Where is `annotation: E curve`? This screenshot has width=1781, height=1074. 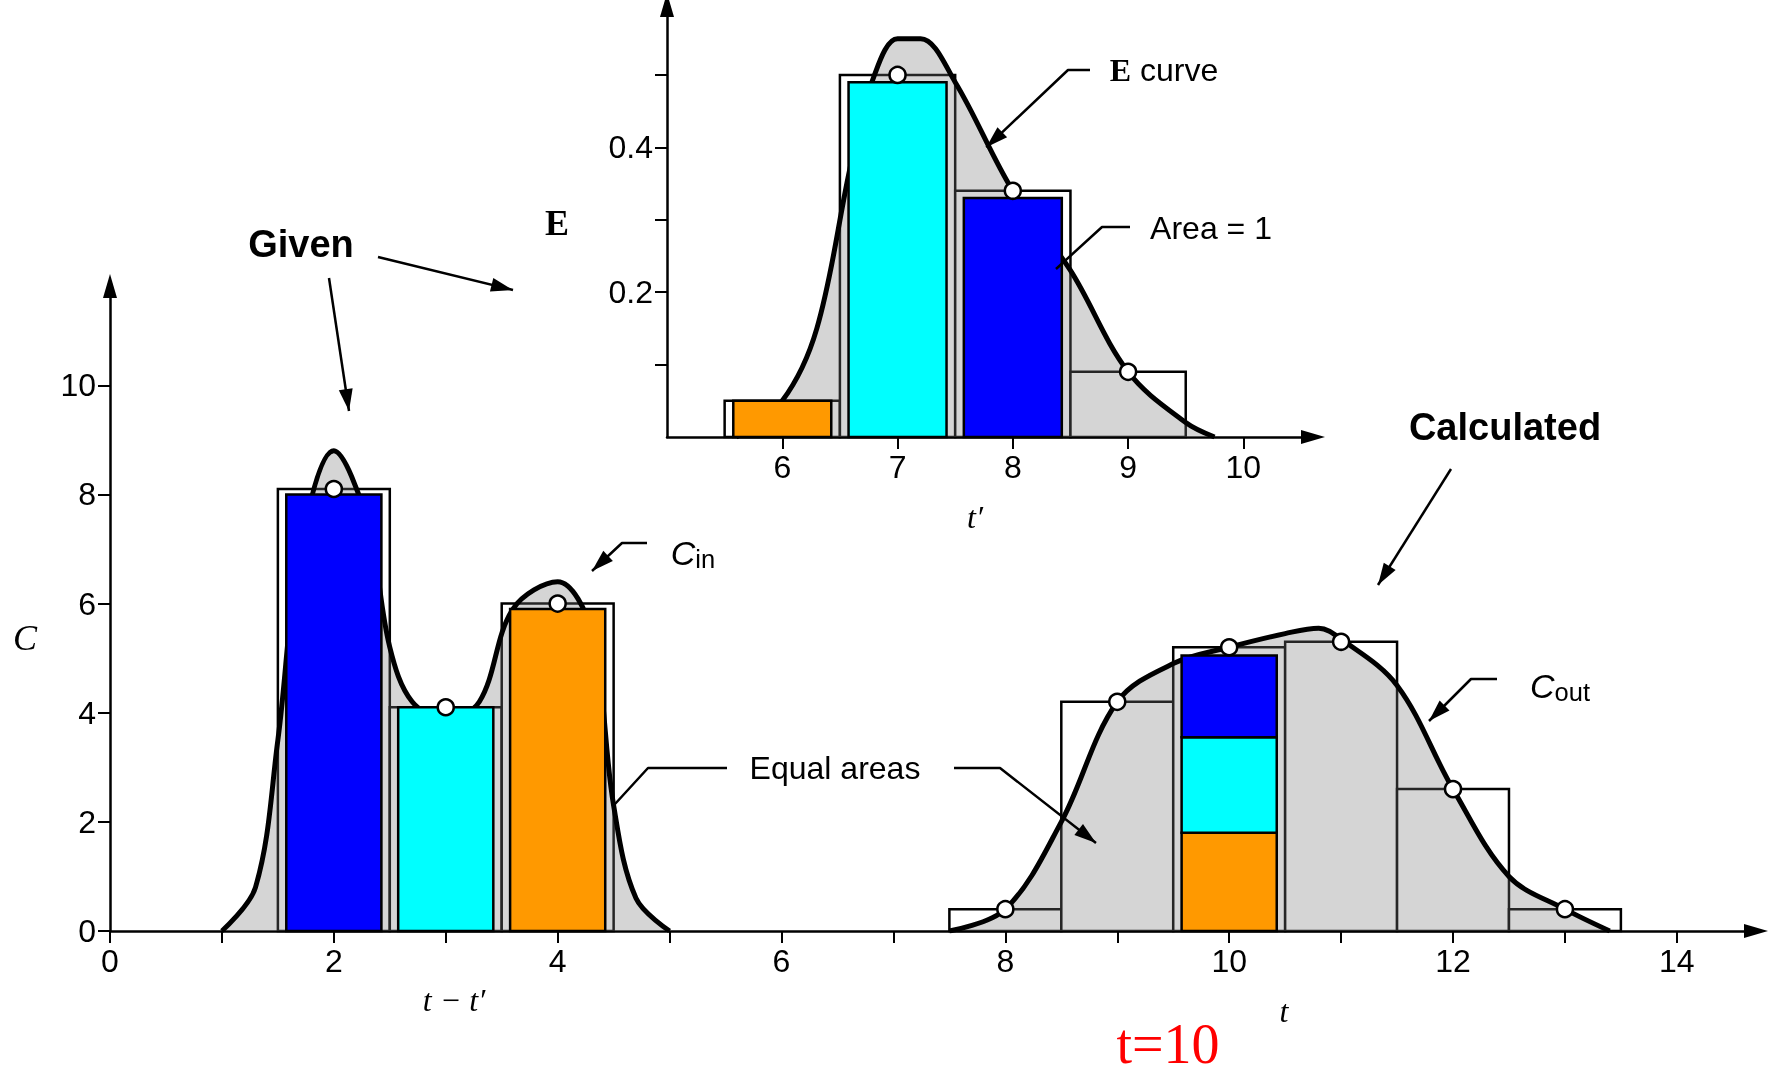
annotation: E curve is located at coordinates (1164, 70).